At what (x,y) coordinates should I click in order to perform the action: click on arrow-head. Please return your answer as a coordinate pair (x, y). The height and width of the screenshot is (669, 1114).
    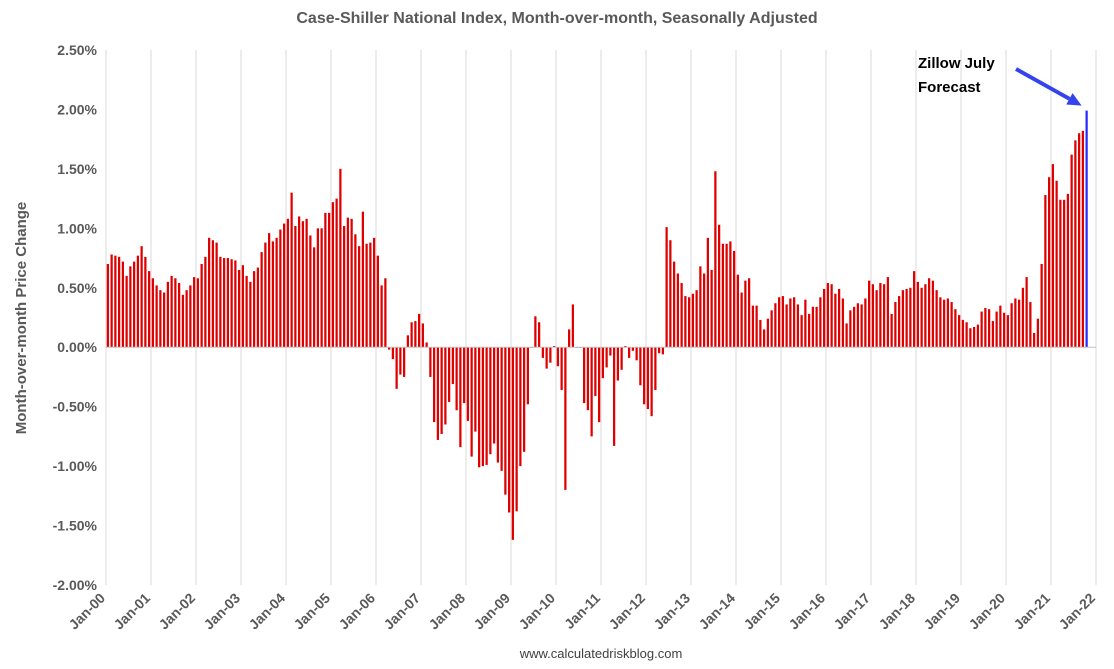
    Looking at the image, I should click on (1074, 99).